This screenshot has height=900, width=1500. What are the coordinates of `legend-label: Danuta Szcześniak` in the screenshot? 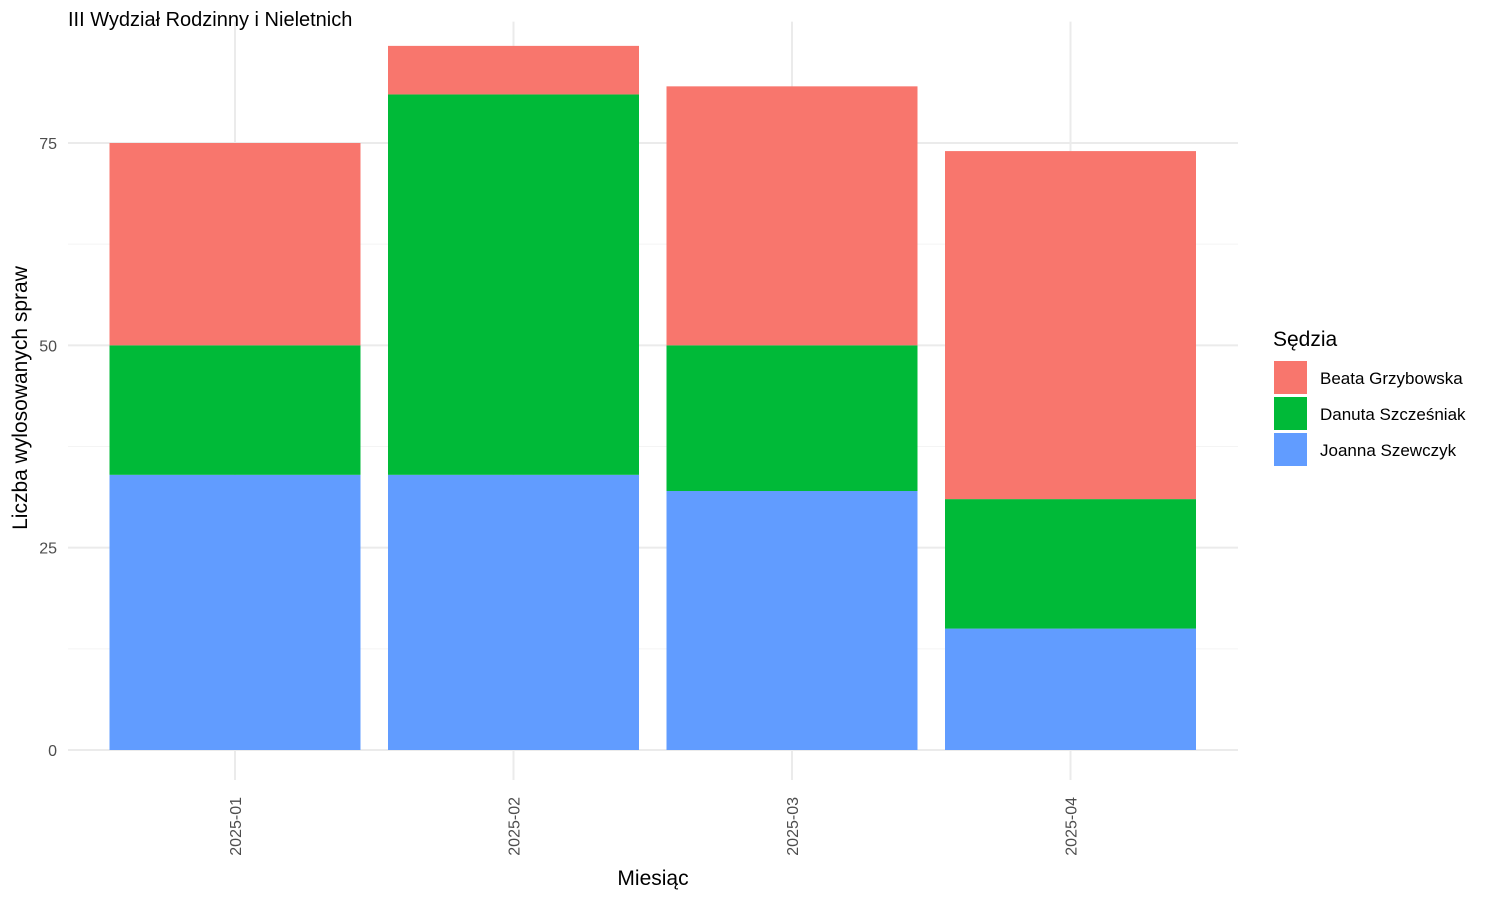 It's located at (1393, 414).